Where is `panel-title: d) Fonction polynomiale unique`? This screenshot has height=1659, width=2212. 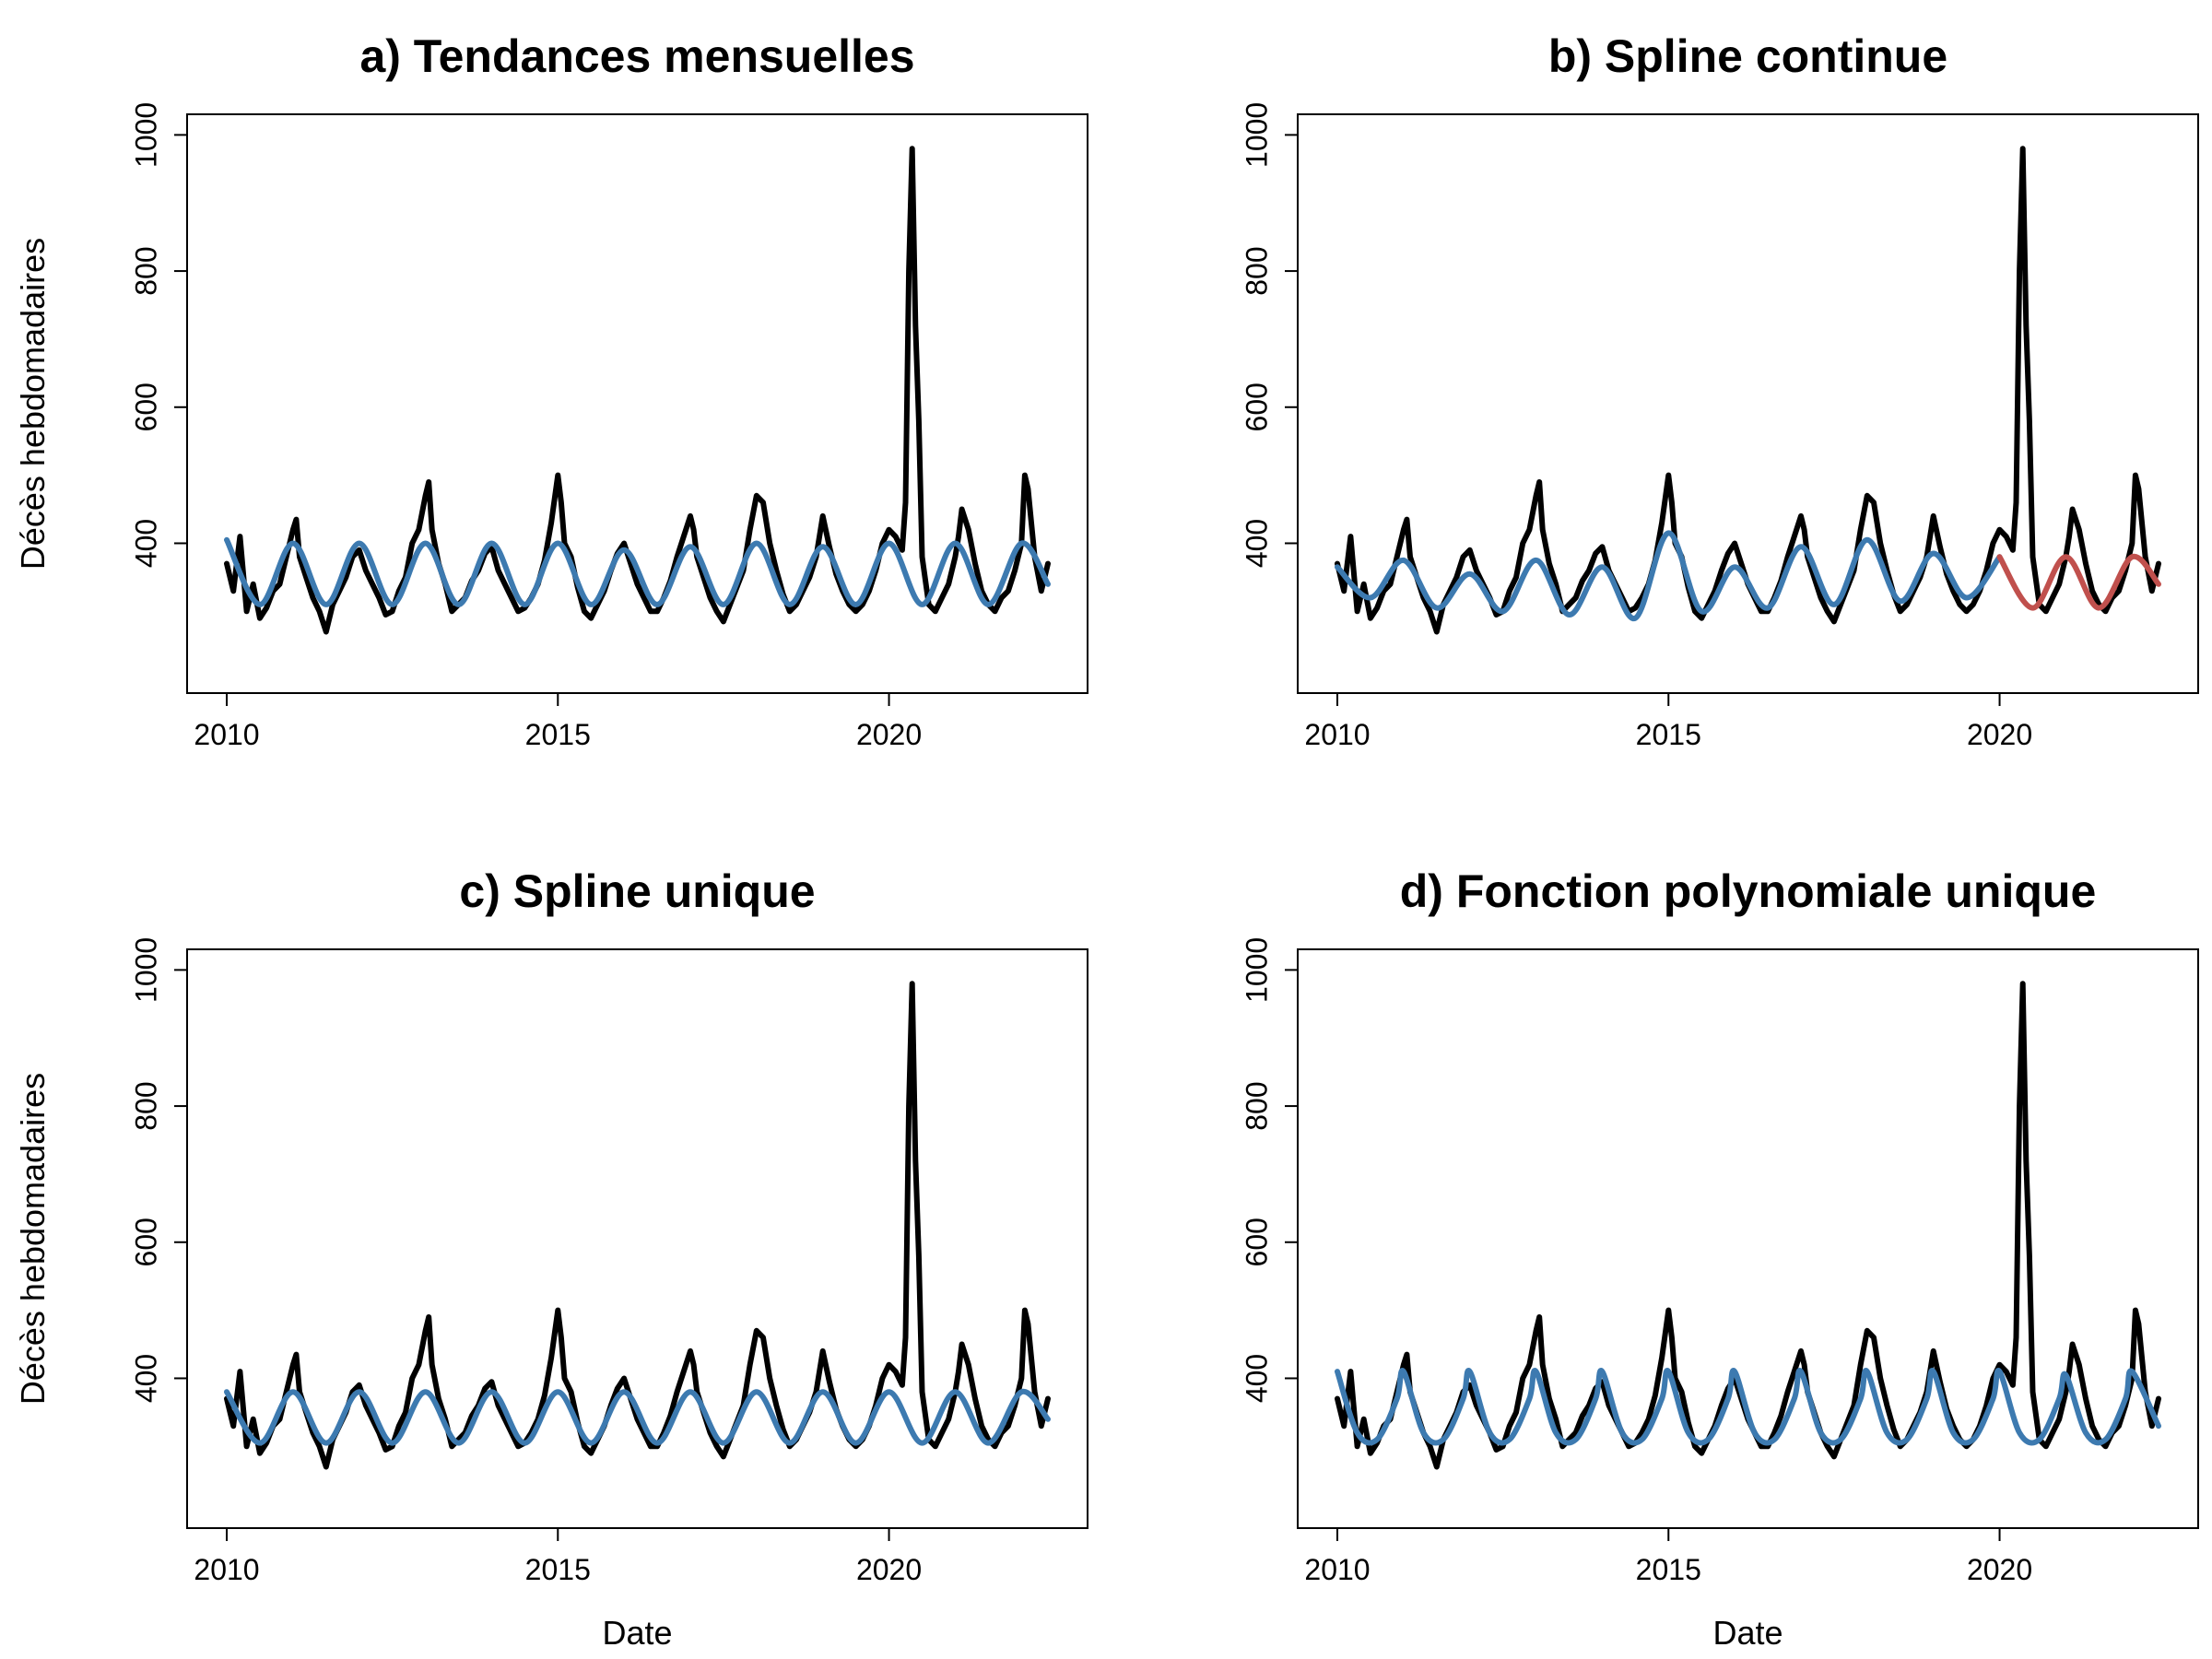
panel-title: d) Fonction polynomiale unique is located at coordinates (1748, 891).